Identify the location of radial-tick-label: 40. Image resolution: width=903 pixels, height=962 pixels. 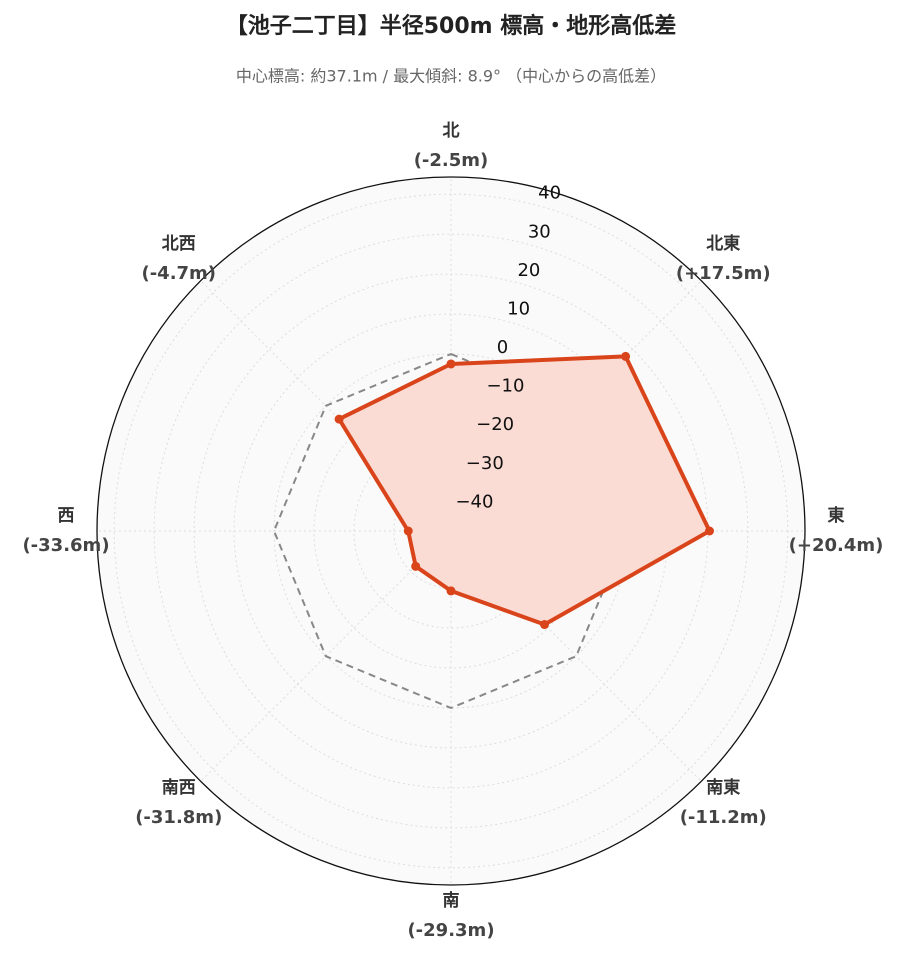
(549, 193).